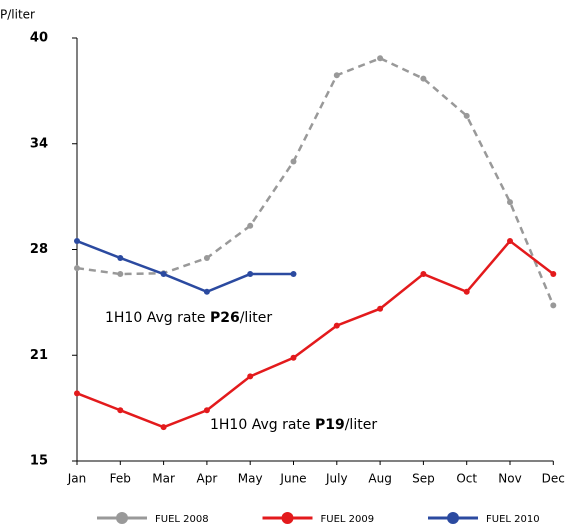 This screenshot has width=565, height=530. What do you see at coordinates (39, 38) in the screenshot?
I see `y-tick-label: 40` at bounding box center [39, 38].